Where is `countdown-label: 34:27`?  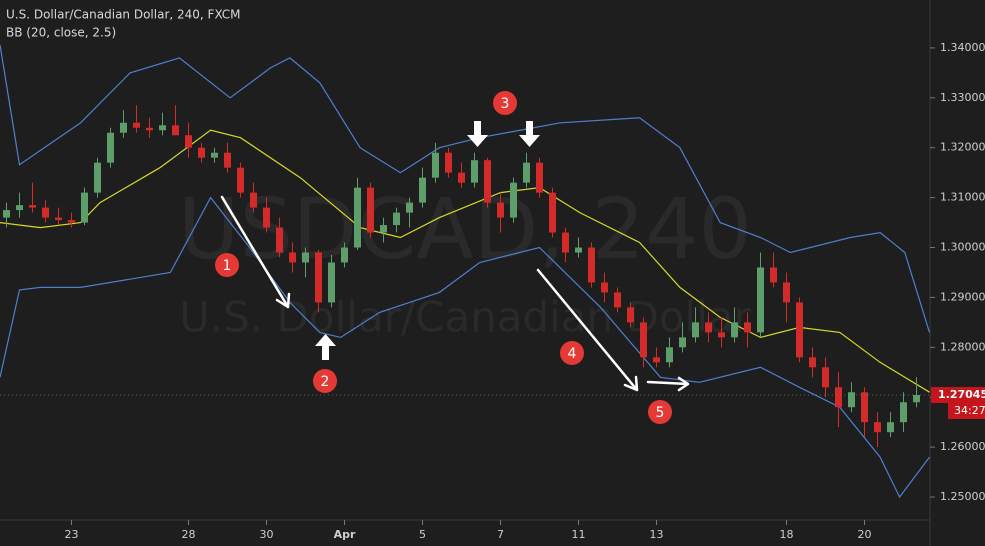
countdown-label: 34:27 is located at coordinates (969, 410).